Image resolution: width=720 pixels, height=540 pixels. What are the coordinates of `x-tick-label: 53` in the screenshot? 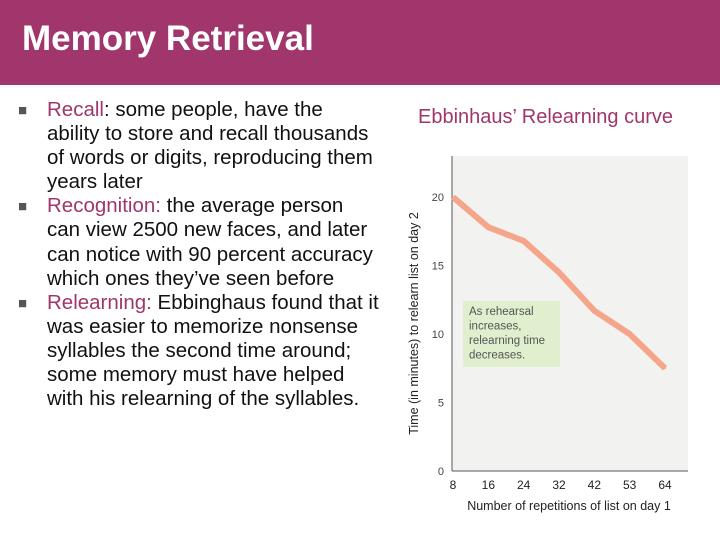 It's located at (630, 485).